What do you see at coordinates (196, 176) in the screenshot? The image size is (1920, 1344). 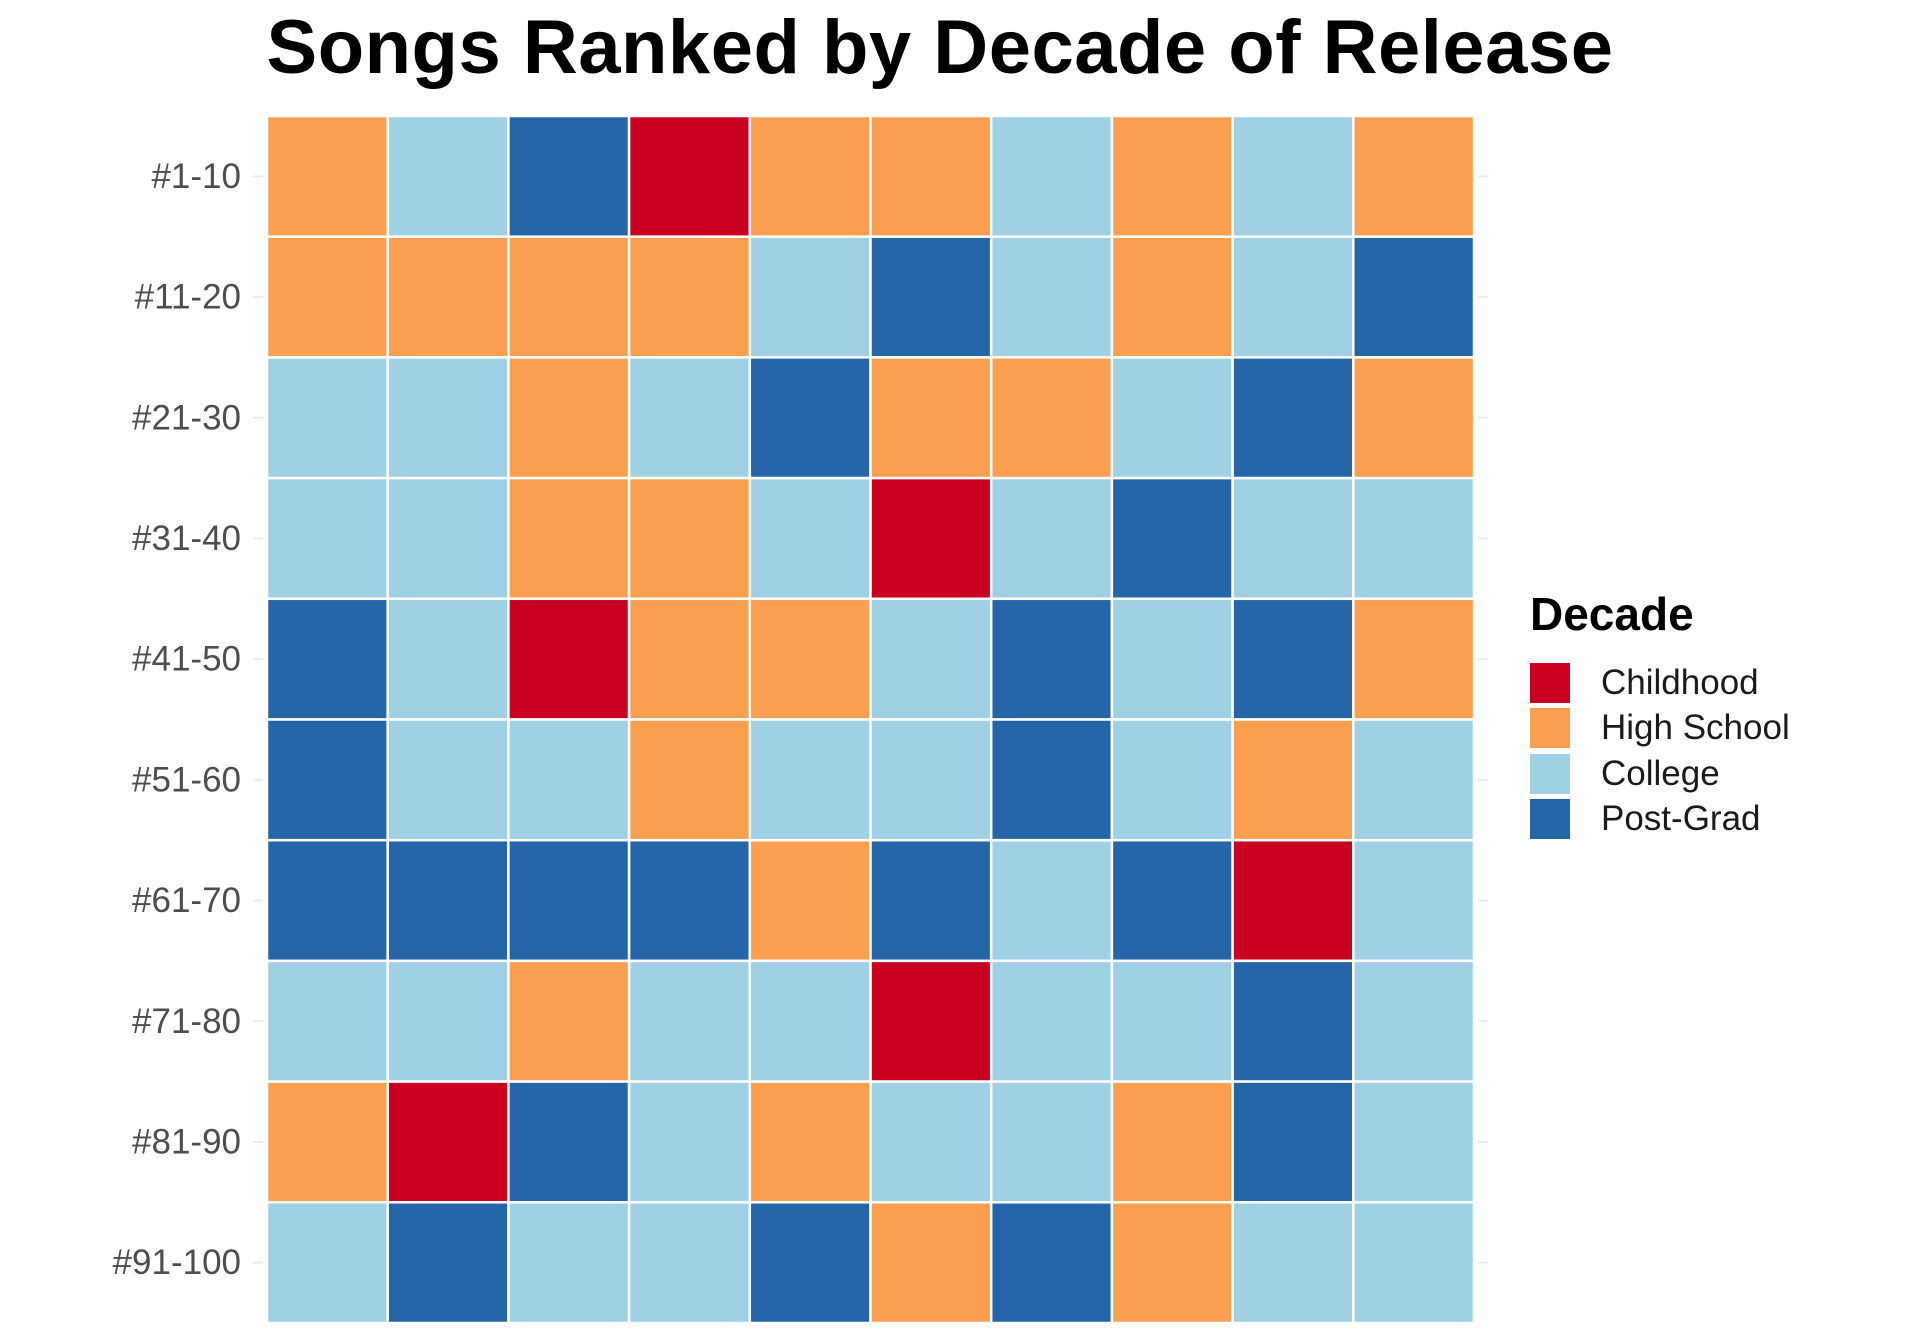 I see `y-tick-label: #1-10` at bounding box center [196, 176].